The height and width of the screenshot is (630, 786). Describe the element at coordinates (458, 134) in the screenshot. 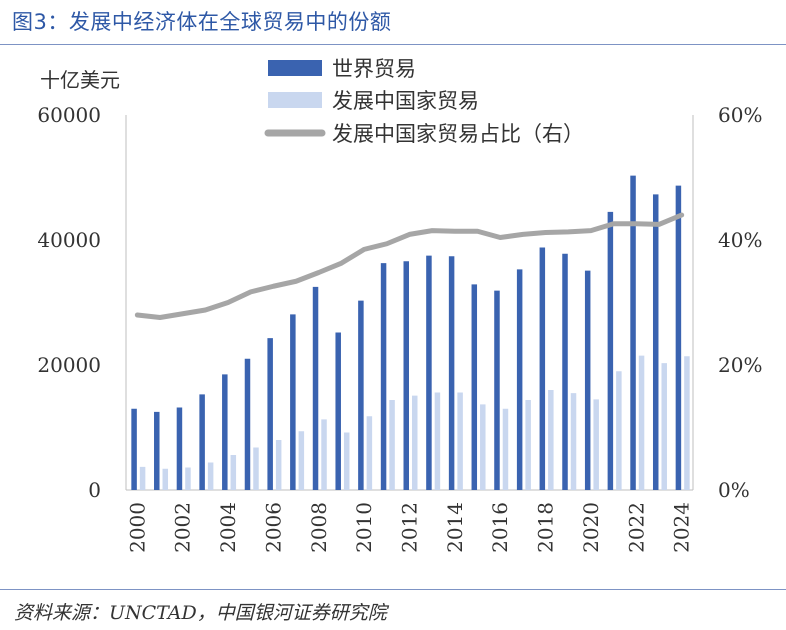

I see `legend-label-share-line: 发展中国家贸易占比（右）` at that location.